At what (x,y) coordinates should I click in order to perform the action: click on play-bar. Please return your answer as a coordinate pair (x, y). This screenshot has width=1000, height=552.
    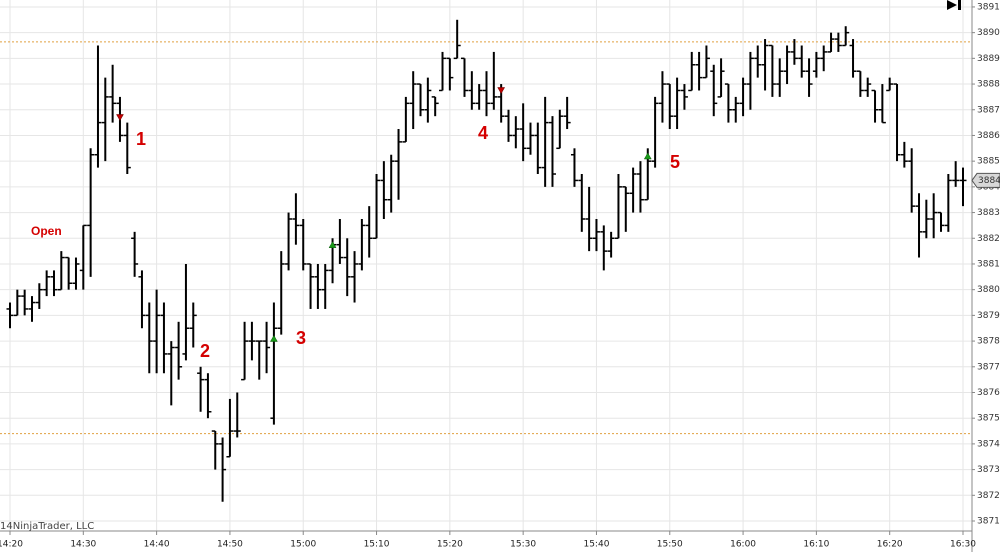
    Looking at the image, I should click on (959, 5).